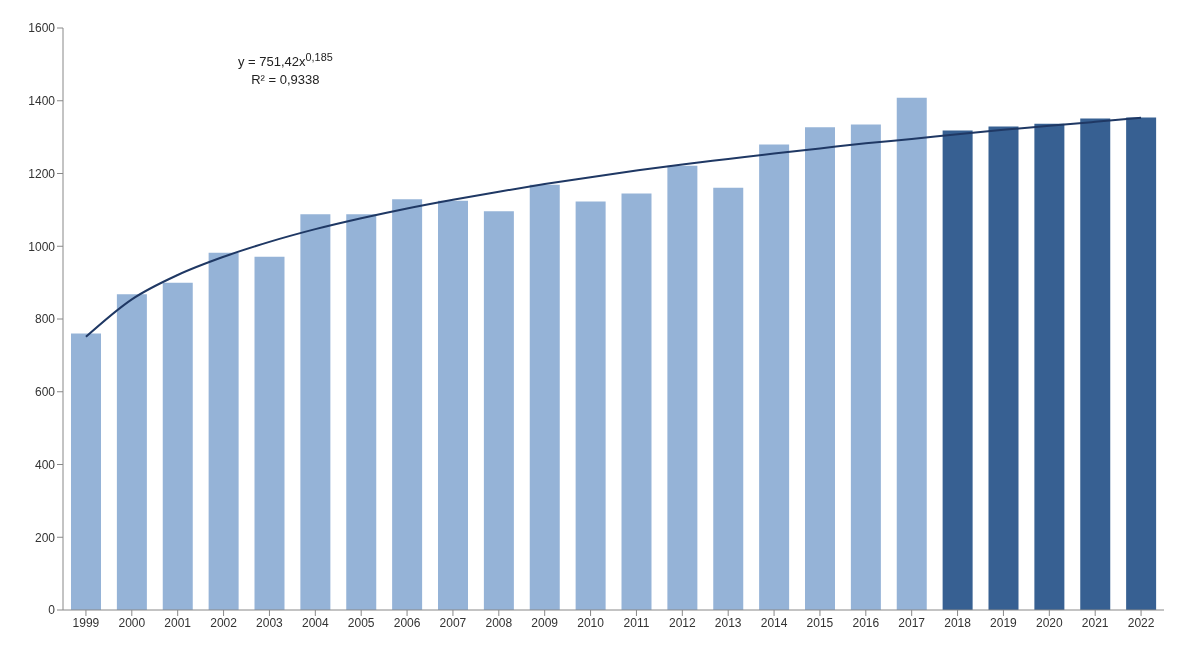  I want to click on x-tick-label: 2010, so click(591, 622).